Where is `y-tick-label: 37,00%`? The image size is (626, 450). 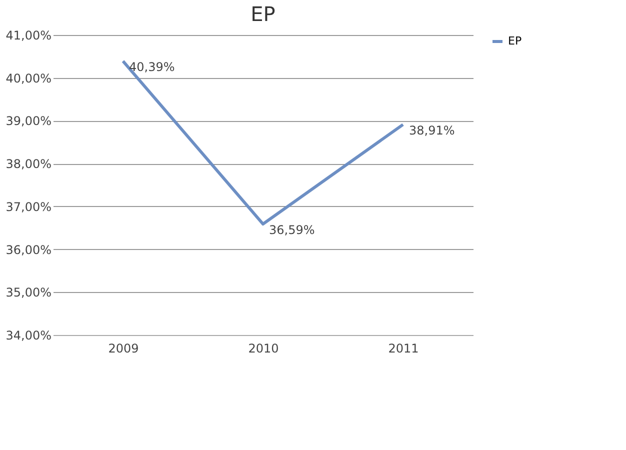
y-tick-label: 37,00% is located at coordinates (29, 207).